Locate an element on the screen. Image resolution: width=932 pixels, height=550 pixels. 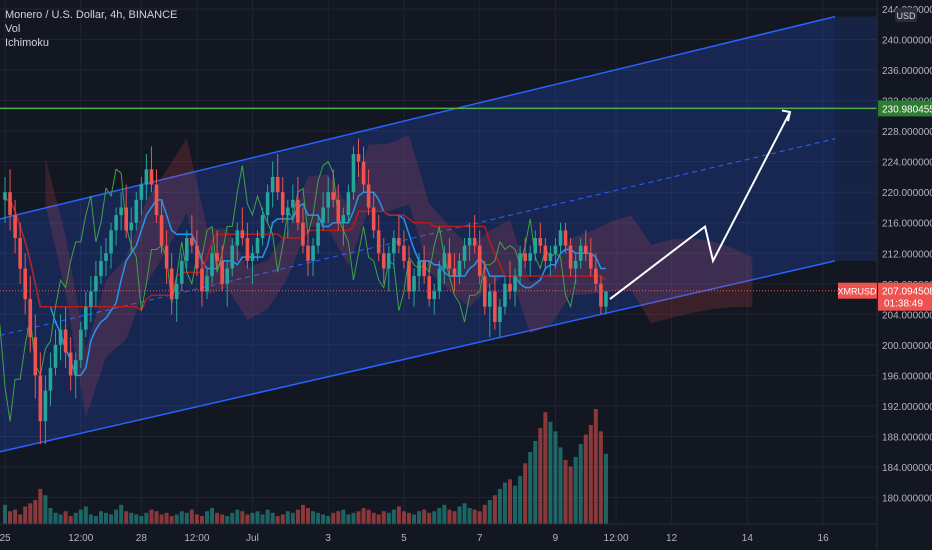
price-tick-label: 216.000000 is located at coordinates (907, 224).